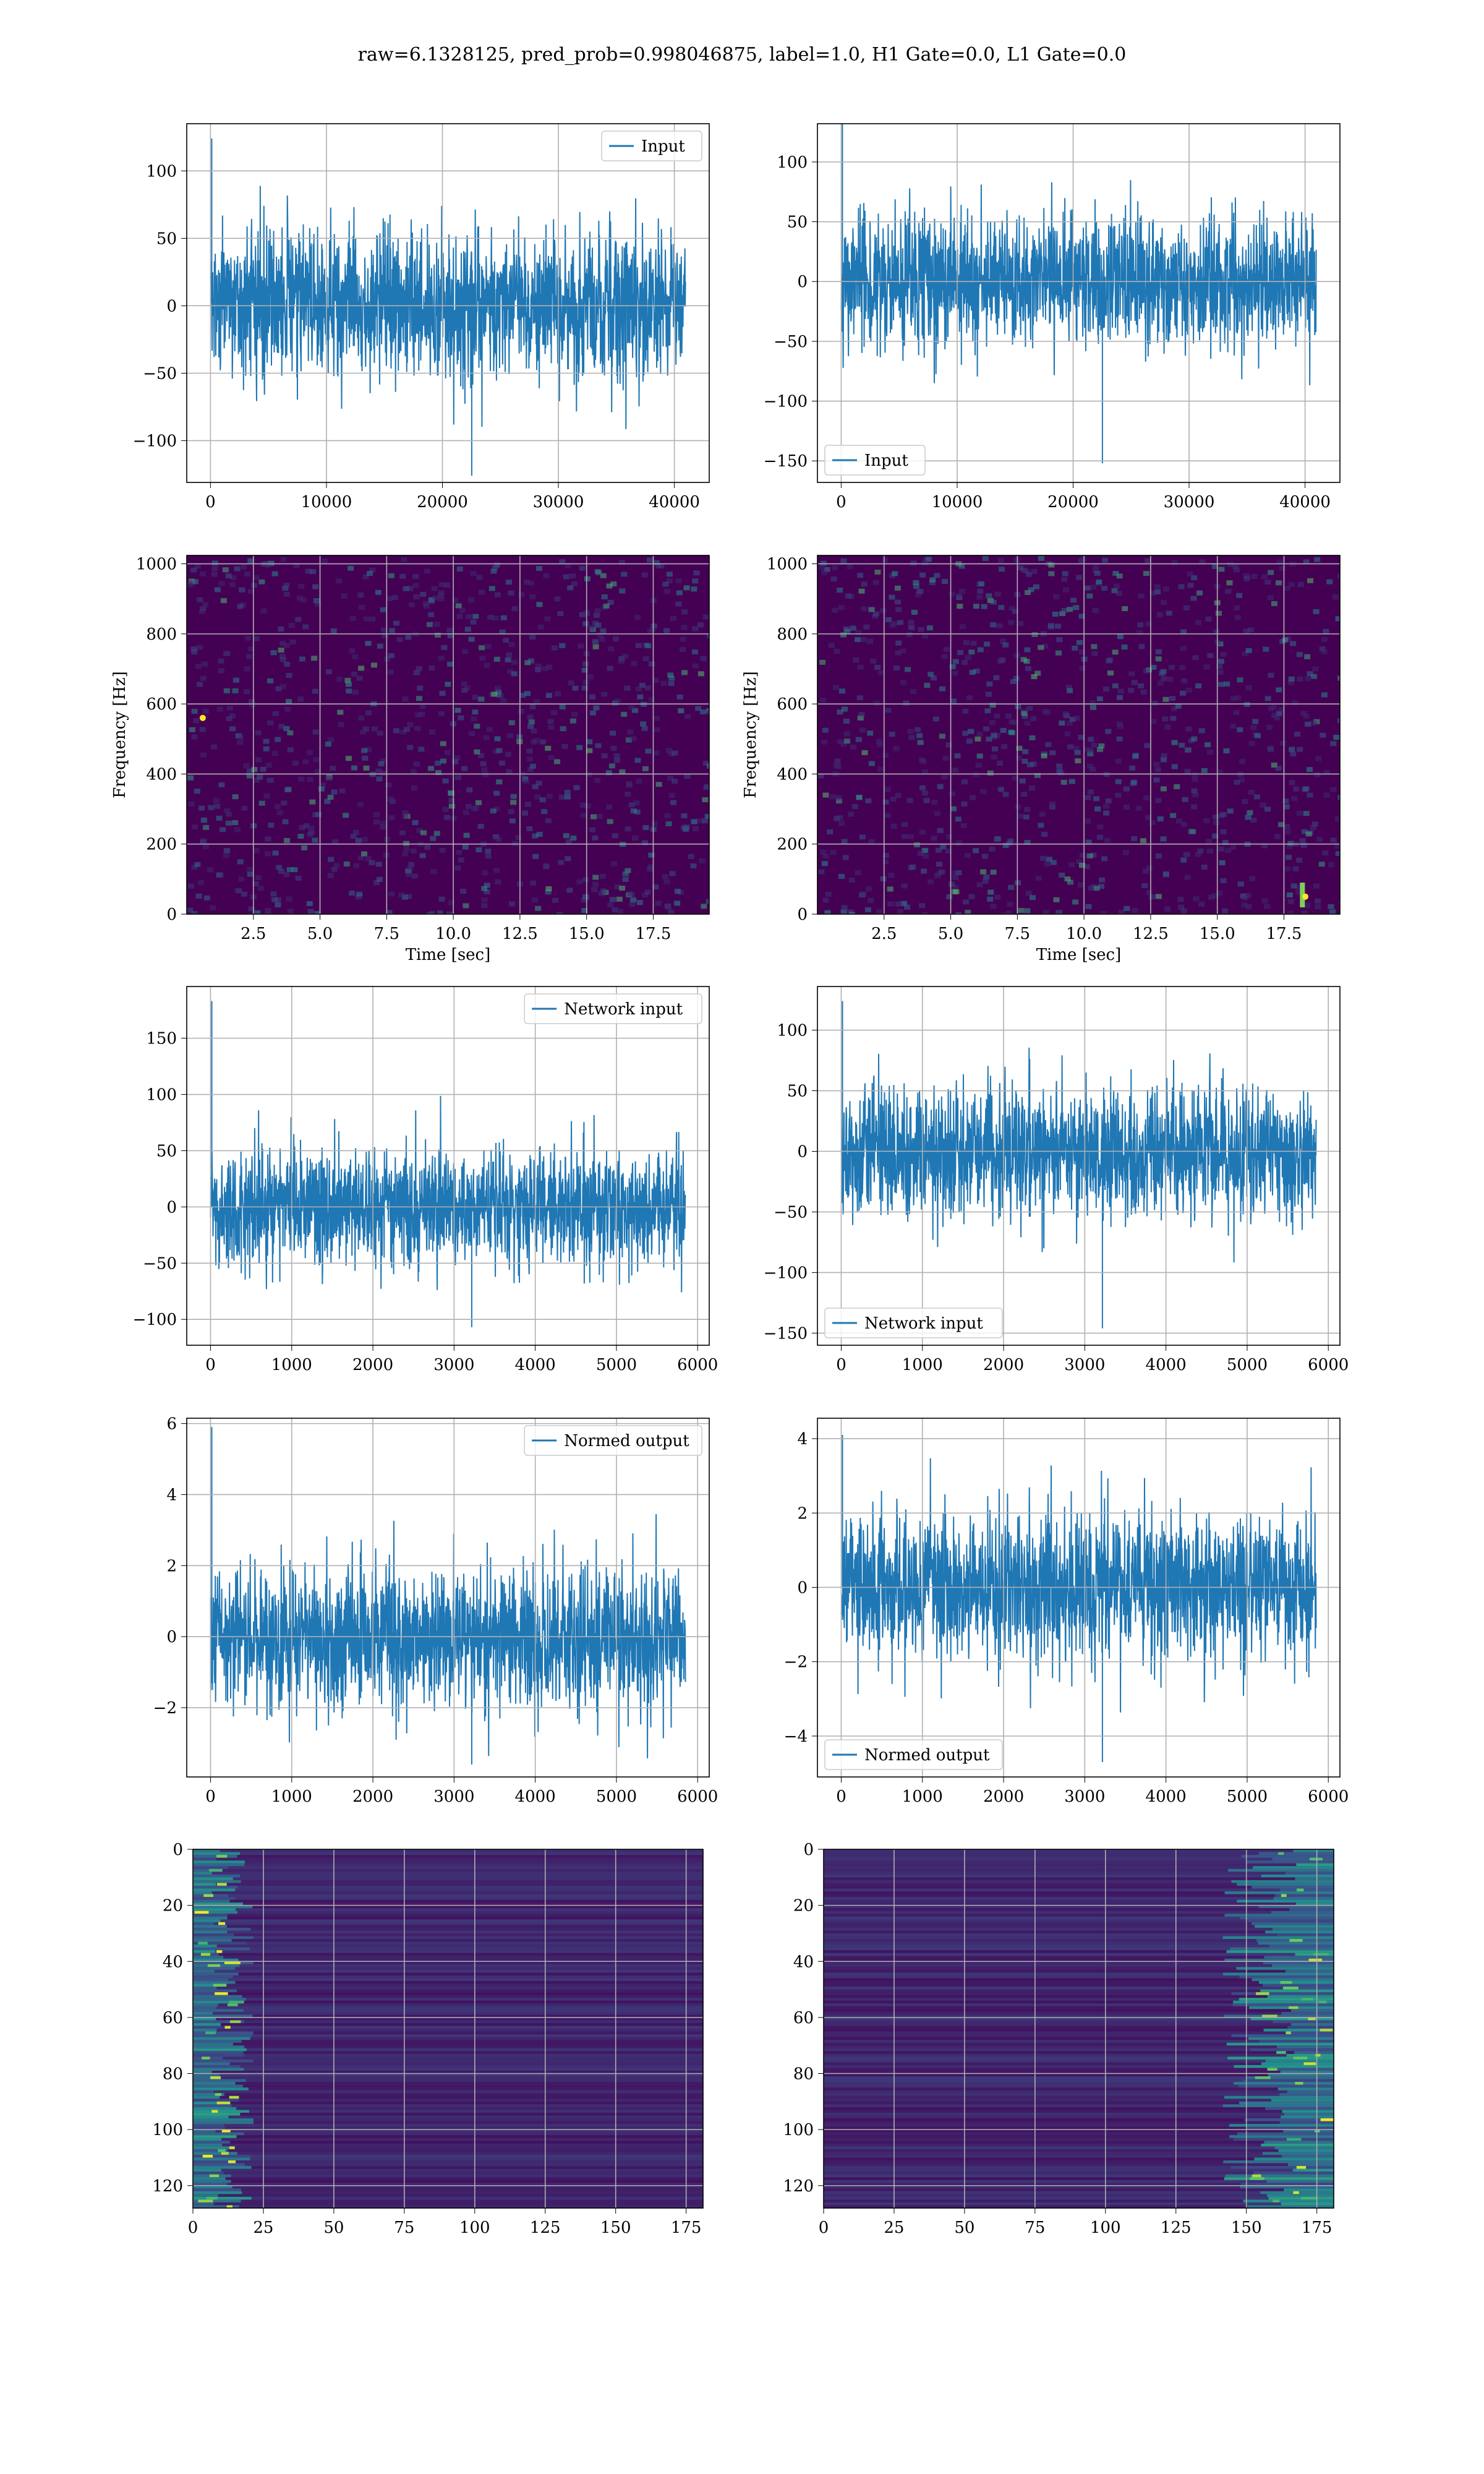  What do you see at coordinates (792, 774) in the screenshot?
I see `y-tick-label: 400` at bounding box center [792, 774].